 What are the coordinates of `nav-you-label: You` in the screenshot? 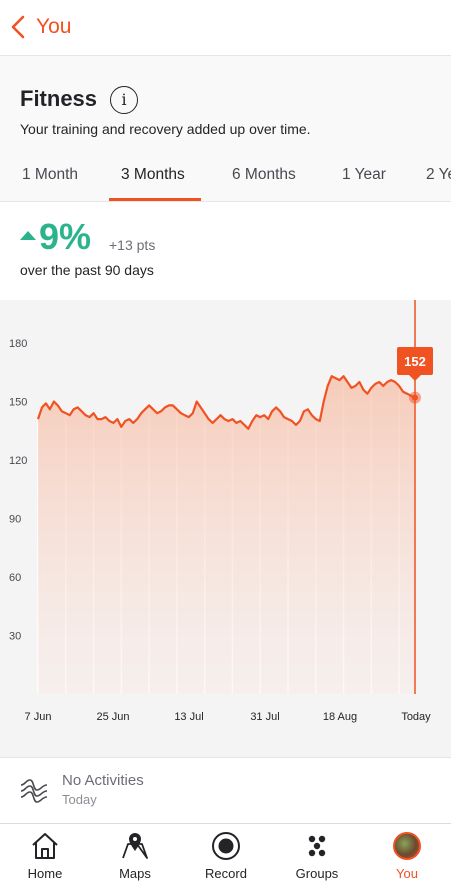 It's located at (407, 873).